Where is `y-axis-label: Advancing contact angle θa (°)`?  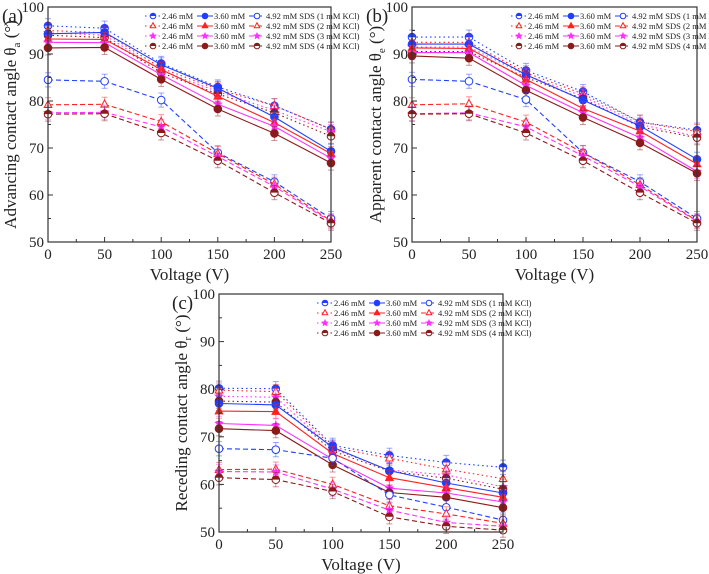
y-axis-label: Advancing contact angle θa (°) is located at coordinates (12, 124).